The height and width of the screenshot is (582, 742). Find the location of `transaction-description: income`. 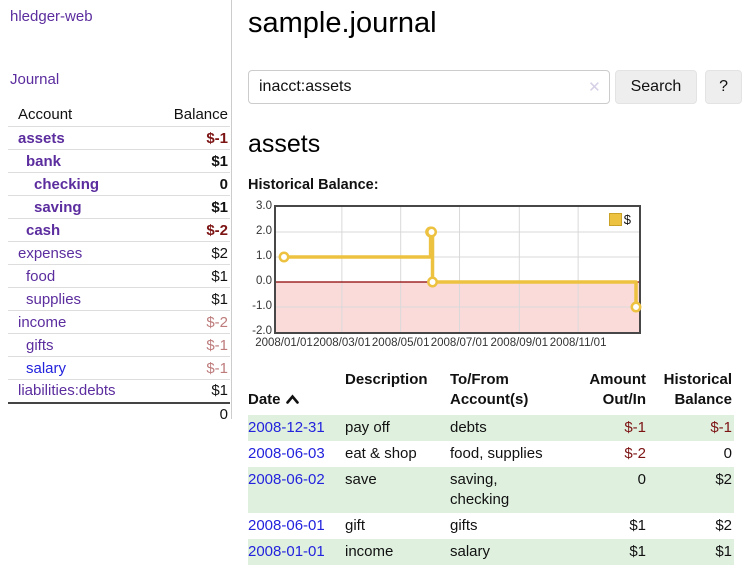

transaction-description: income is located at coordinates (397, 552).